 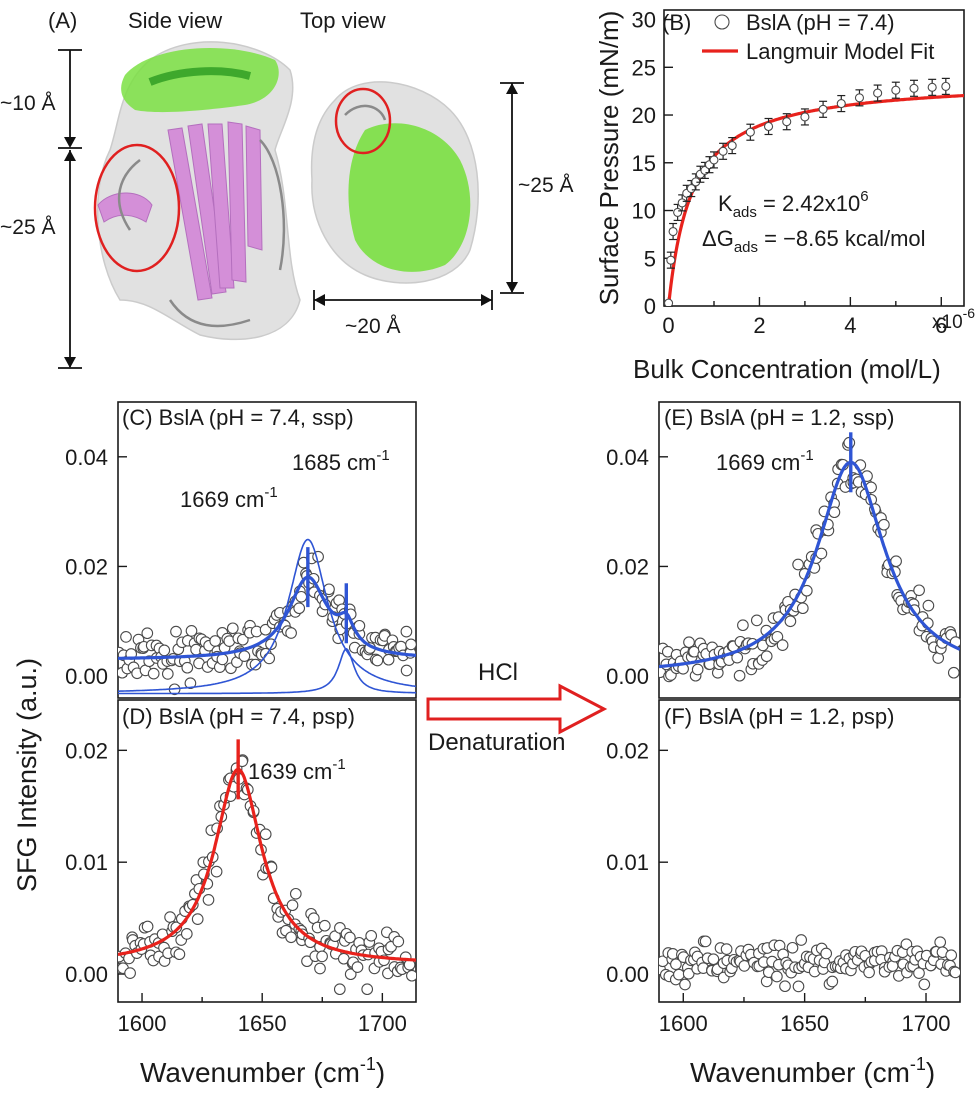 I want to click on d-ytick-label: 0.00, so click(x=86, y=974).